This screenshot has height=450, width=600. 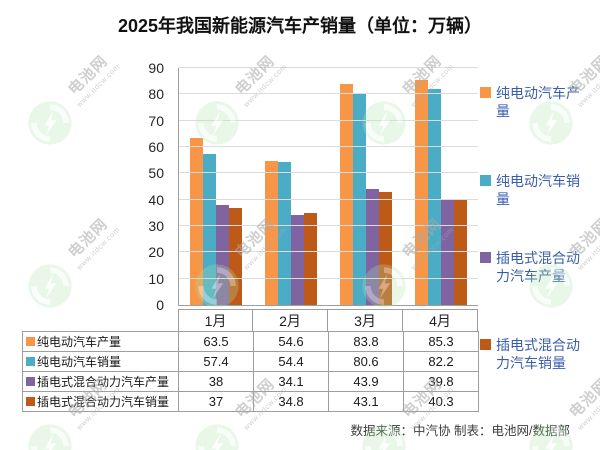 I want to click on table-row: 插电式混合动力汽车产量 38 34.1 43.9 39.8, so click(x=251, y=382).